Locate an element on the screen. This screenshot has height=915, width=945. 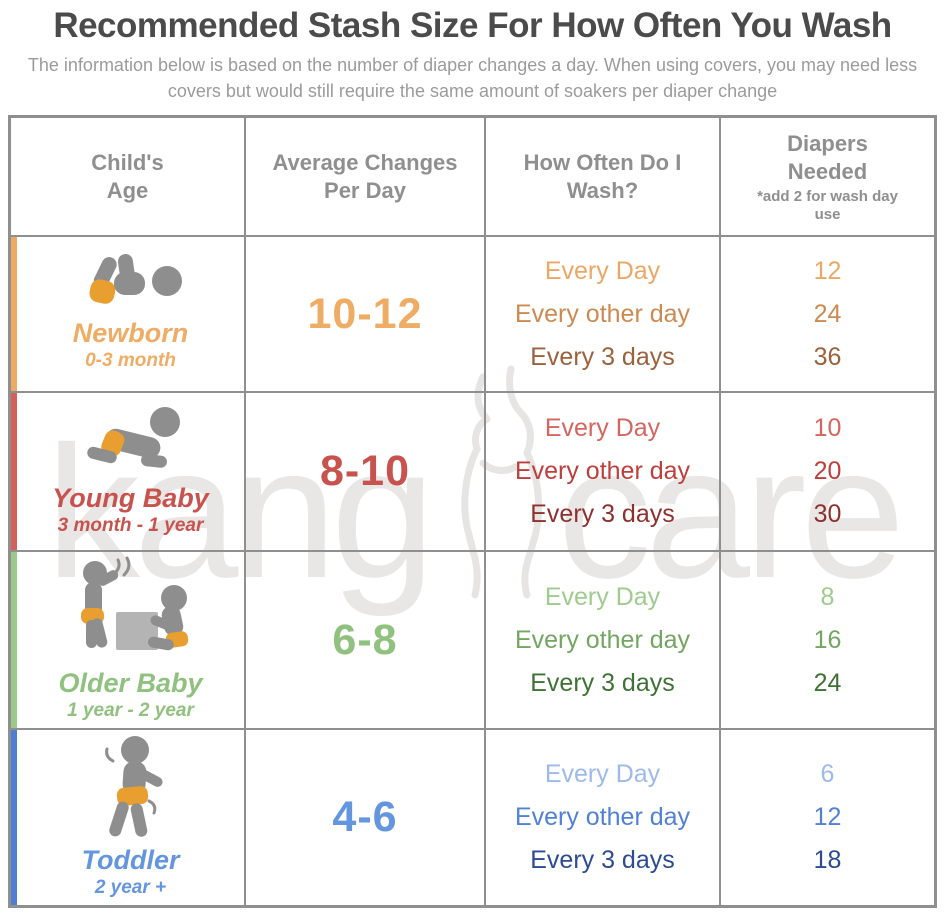
header-diapers-needed-label: Diapers Needed is located at coordinates (827, 157).